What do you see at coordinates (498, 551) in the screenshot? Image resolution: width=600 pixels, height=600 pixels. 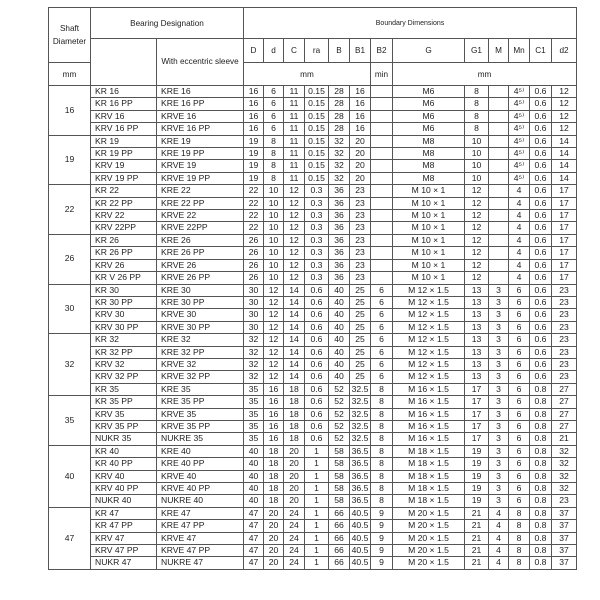 I see `dimension-cell: 4` at bounding box center [498, 551].